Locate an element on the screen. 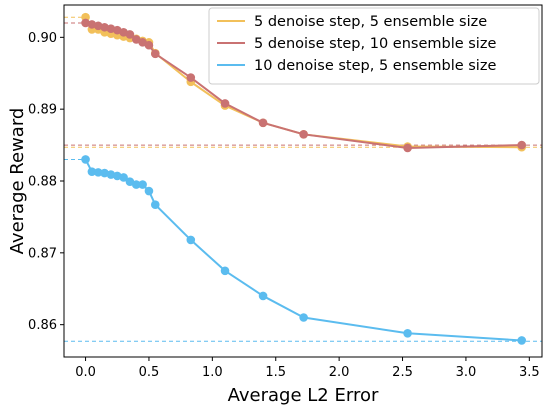  y-tick-label: 0.86 is located at coordinates (42, 325).